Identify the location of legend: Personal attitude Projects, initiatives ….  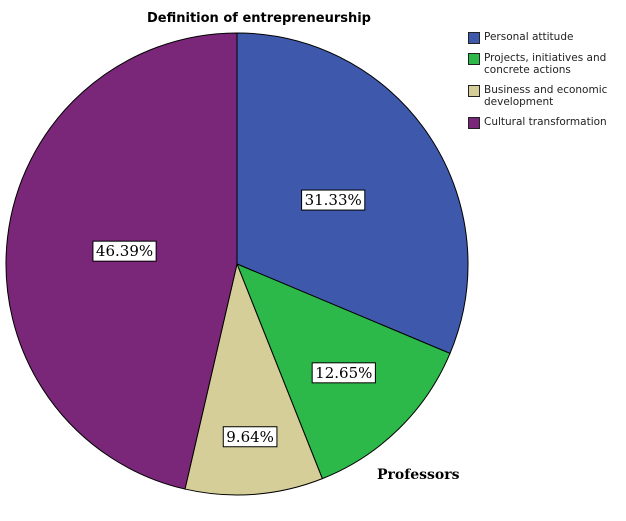
(543, 84).